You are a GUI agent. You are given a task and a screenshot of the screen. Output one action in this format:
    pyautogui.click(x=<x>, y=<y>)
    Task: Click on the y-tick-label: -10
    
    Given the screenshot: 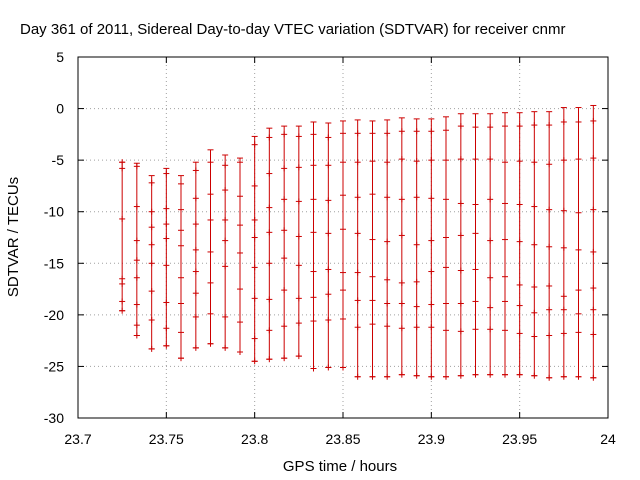 What is the action you would take?
    pyautogui.click(x=54, y=212)
    